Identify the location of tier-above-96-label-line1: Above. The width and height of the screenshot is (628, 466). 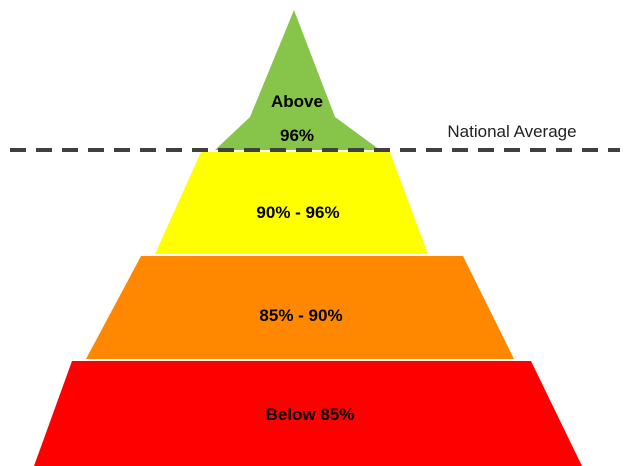
(297, 101).